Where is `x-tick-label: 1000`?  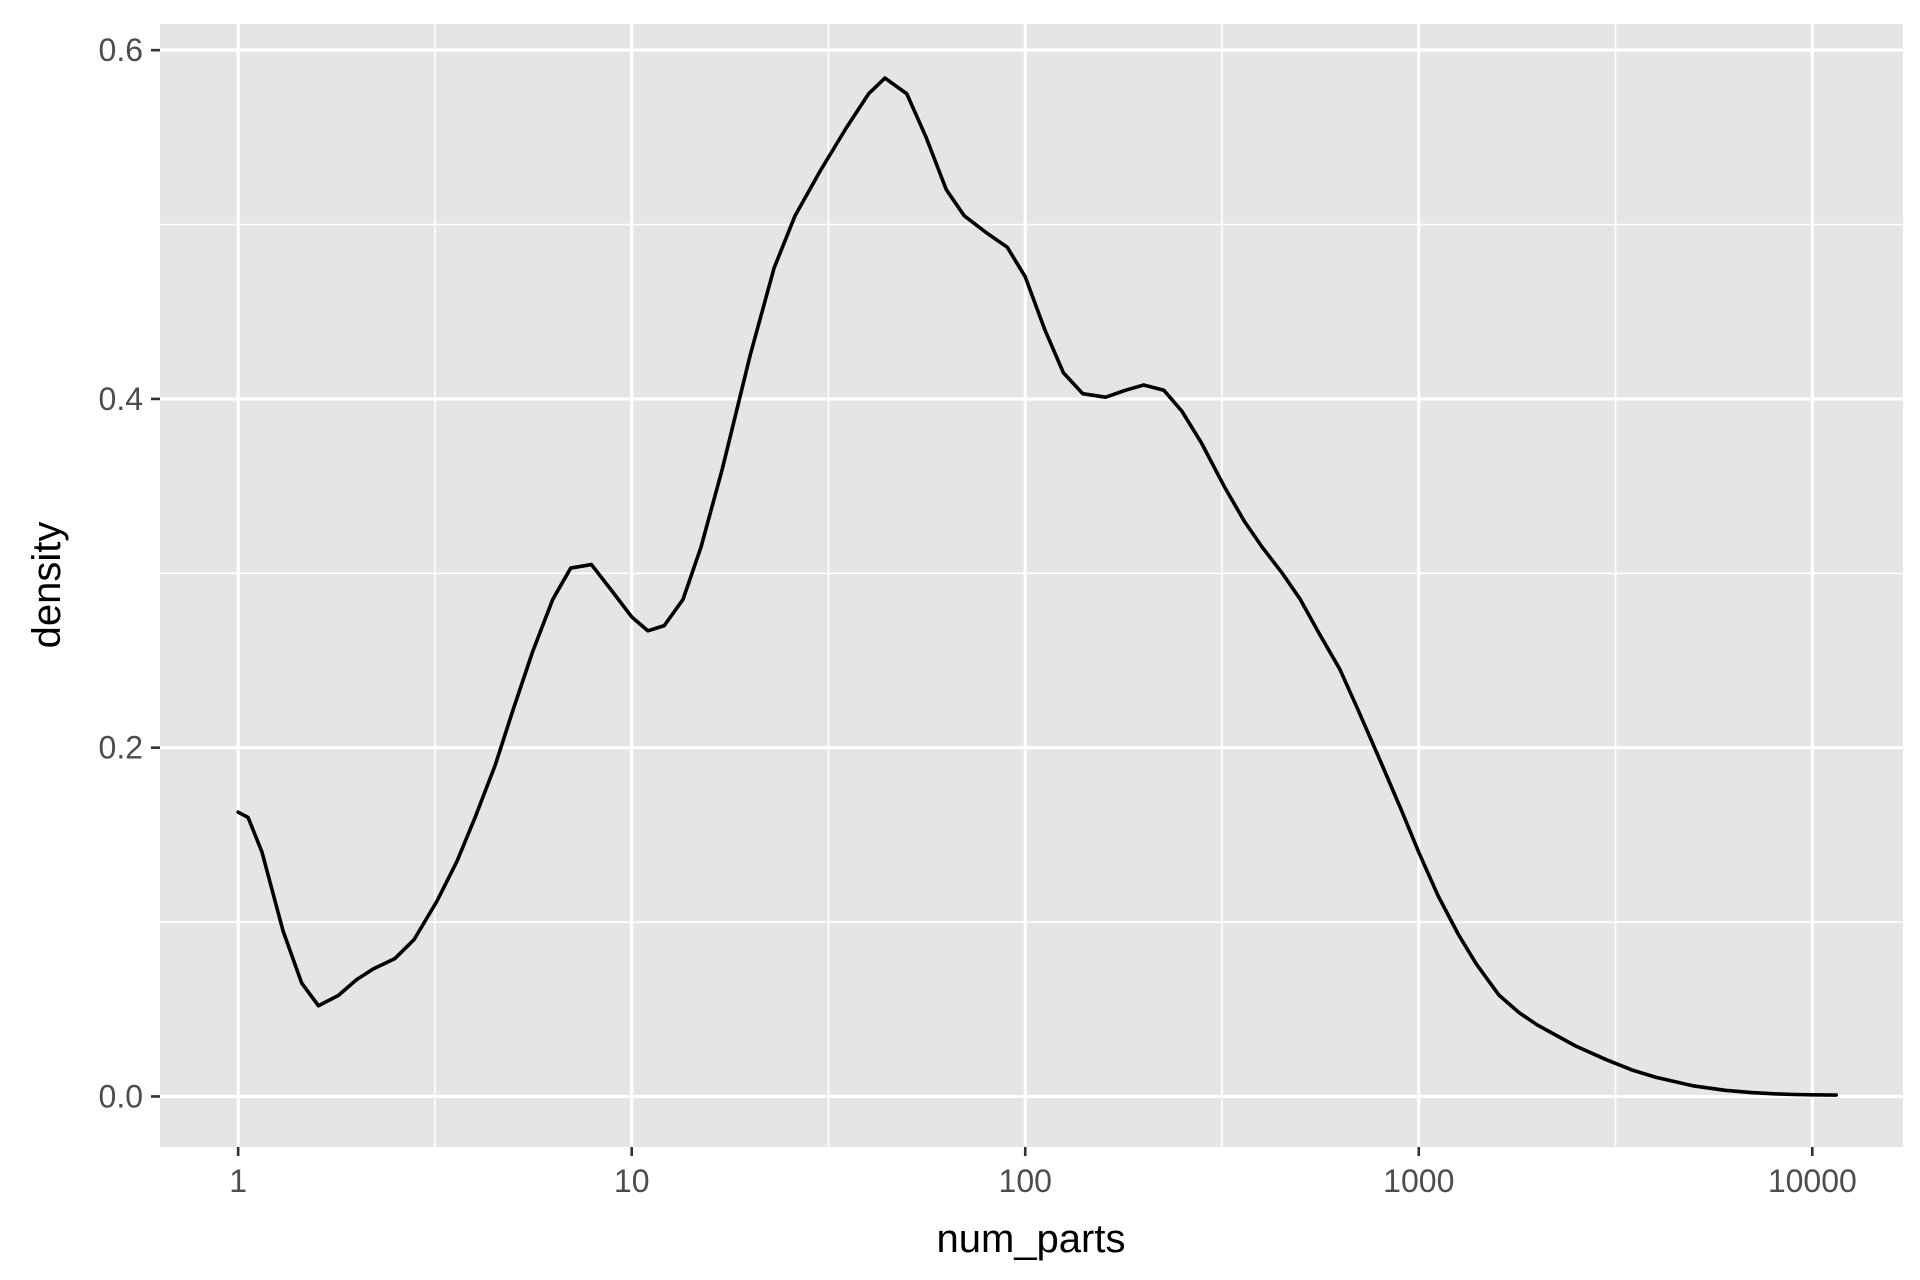
x-tick-label: 1000 is located at coordinates (1418, 1181).